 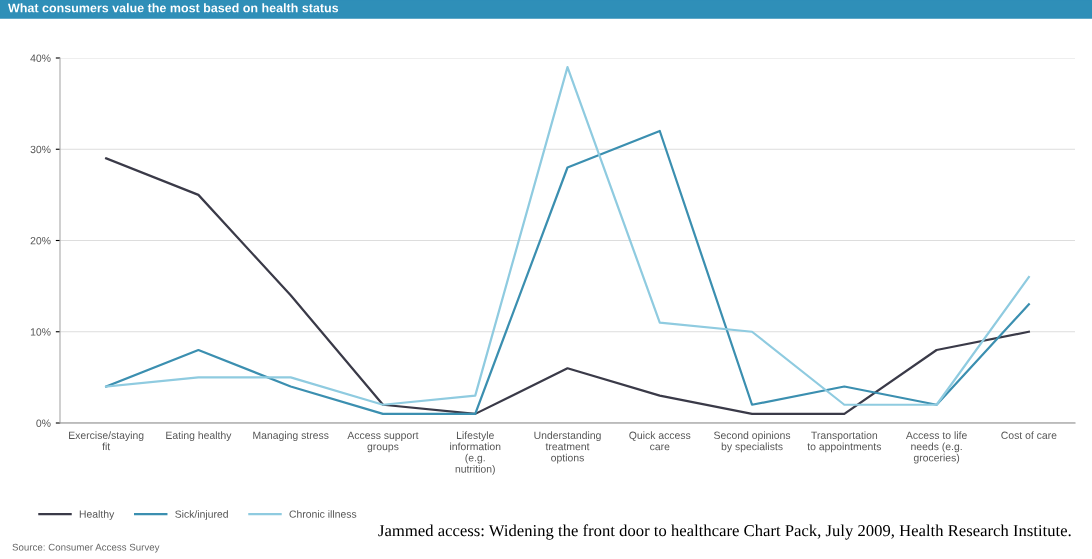 I want to click on legend-label: Chronic illness, so click(x=323, y=514).